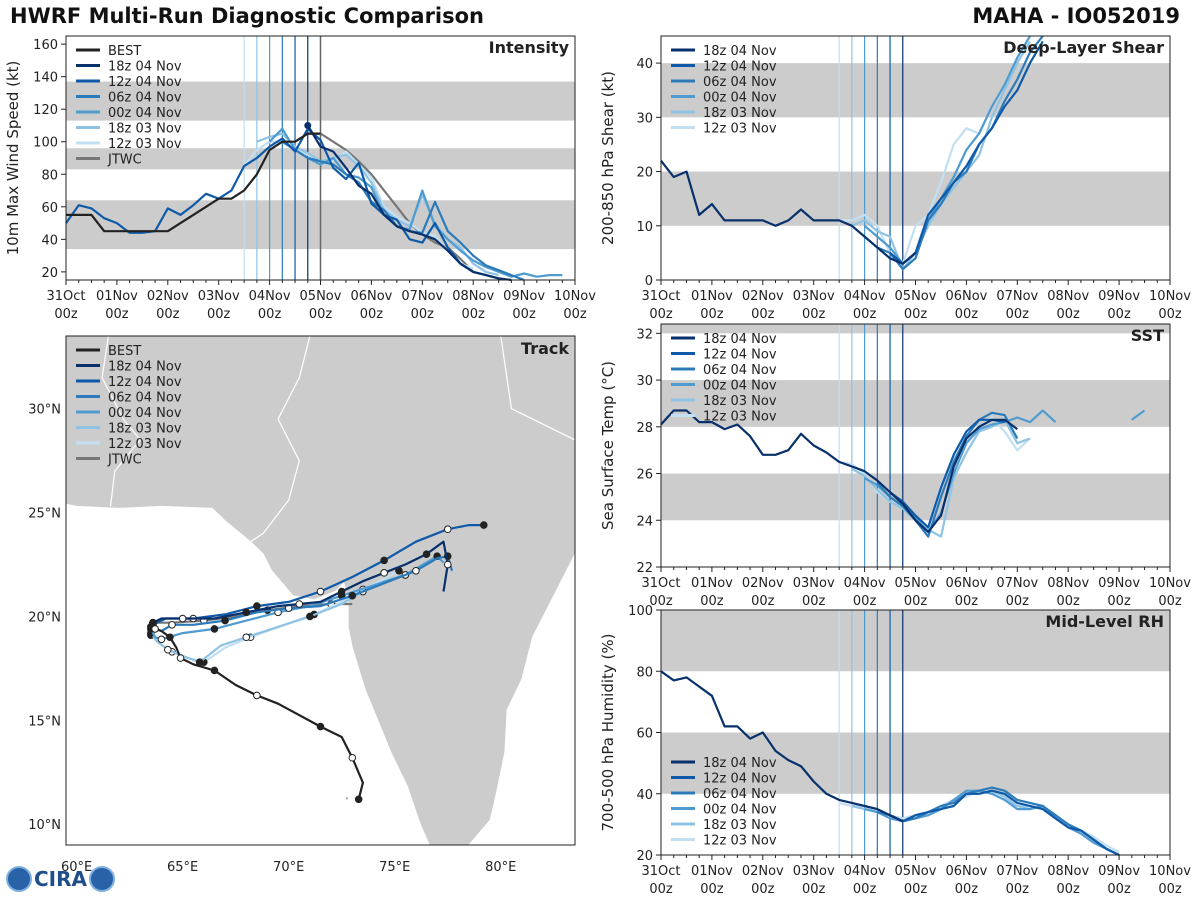 This screenshot has height=900, width=1200. What do you see at coordinates (740, 386) in the screenshot?
I see `sst-legend-label: 00z 04 Nov` at bounding box center [740, 386].